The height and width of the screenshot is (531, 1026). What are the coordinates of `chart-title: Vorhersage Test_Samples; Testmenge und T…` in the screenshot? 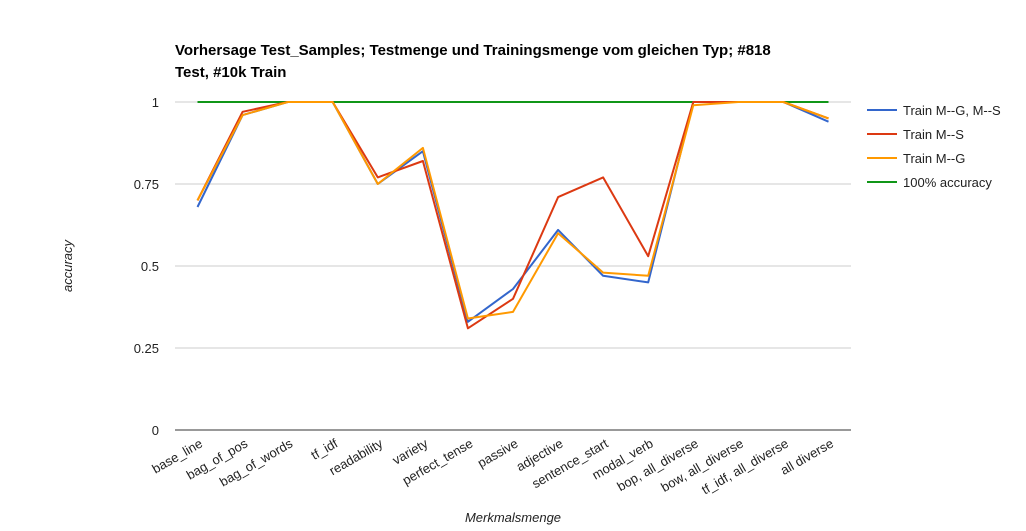 It's located at (473, 61).